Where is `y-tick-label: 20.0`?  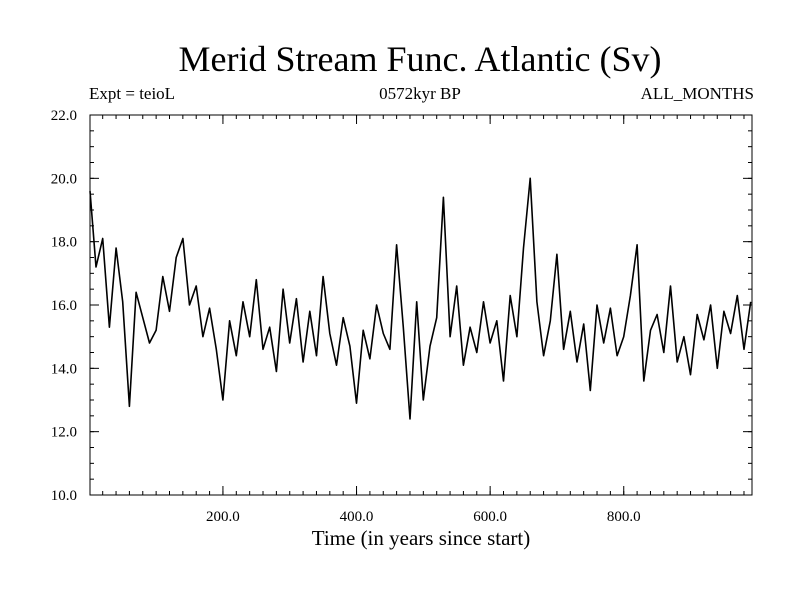 y-tick-label: 20.0 is located at coordinates (64, 179).